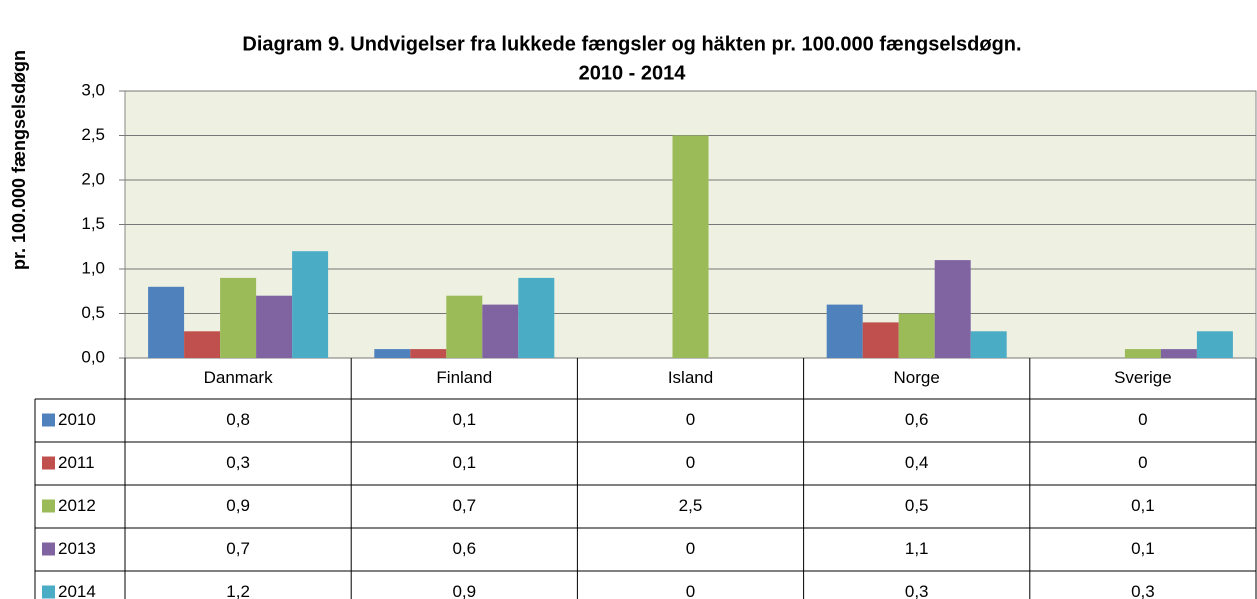 The width and height of the screenshot is (1257, 599). I want to click on y-tick-label: 2,5, so click(93, 134).